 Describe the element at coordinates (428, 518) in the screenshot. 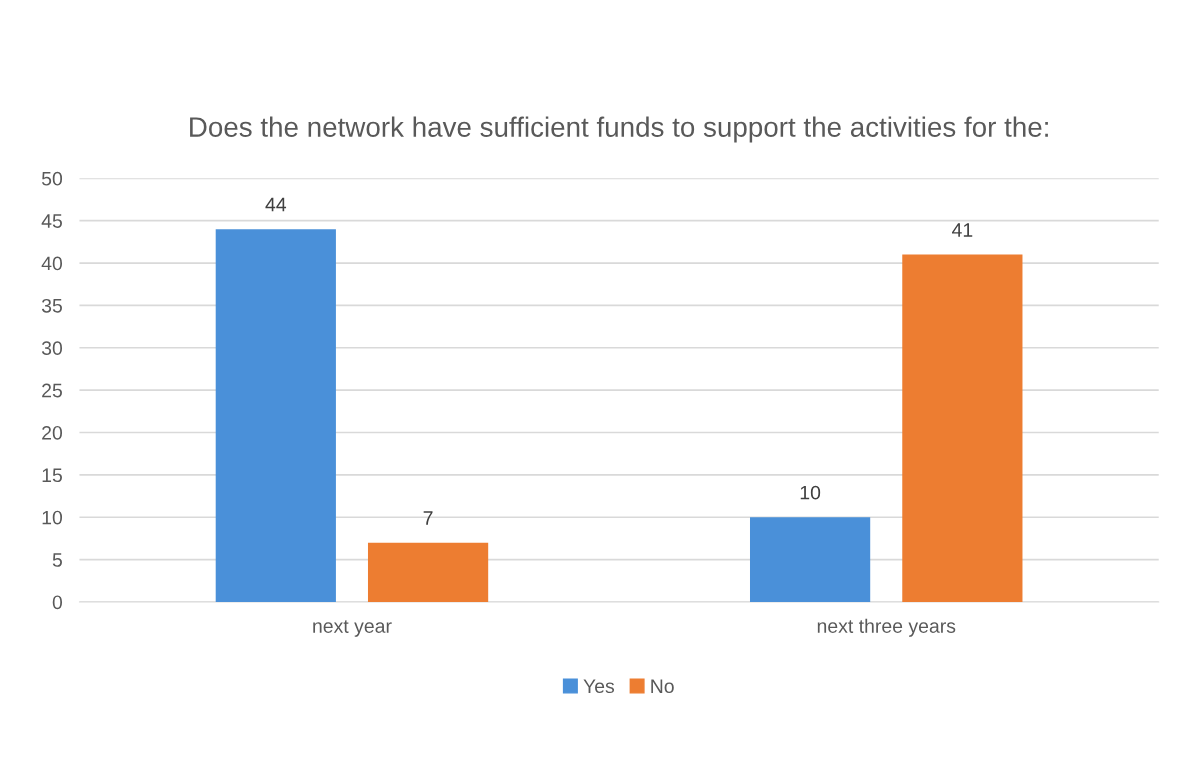

I see `data-label: 7` at that location.